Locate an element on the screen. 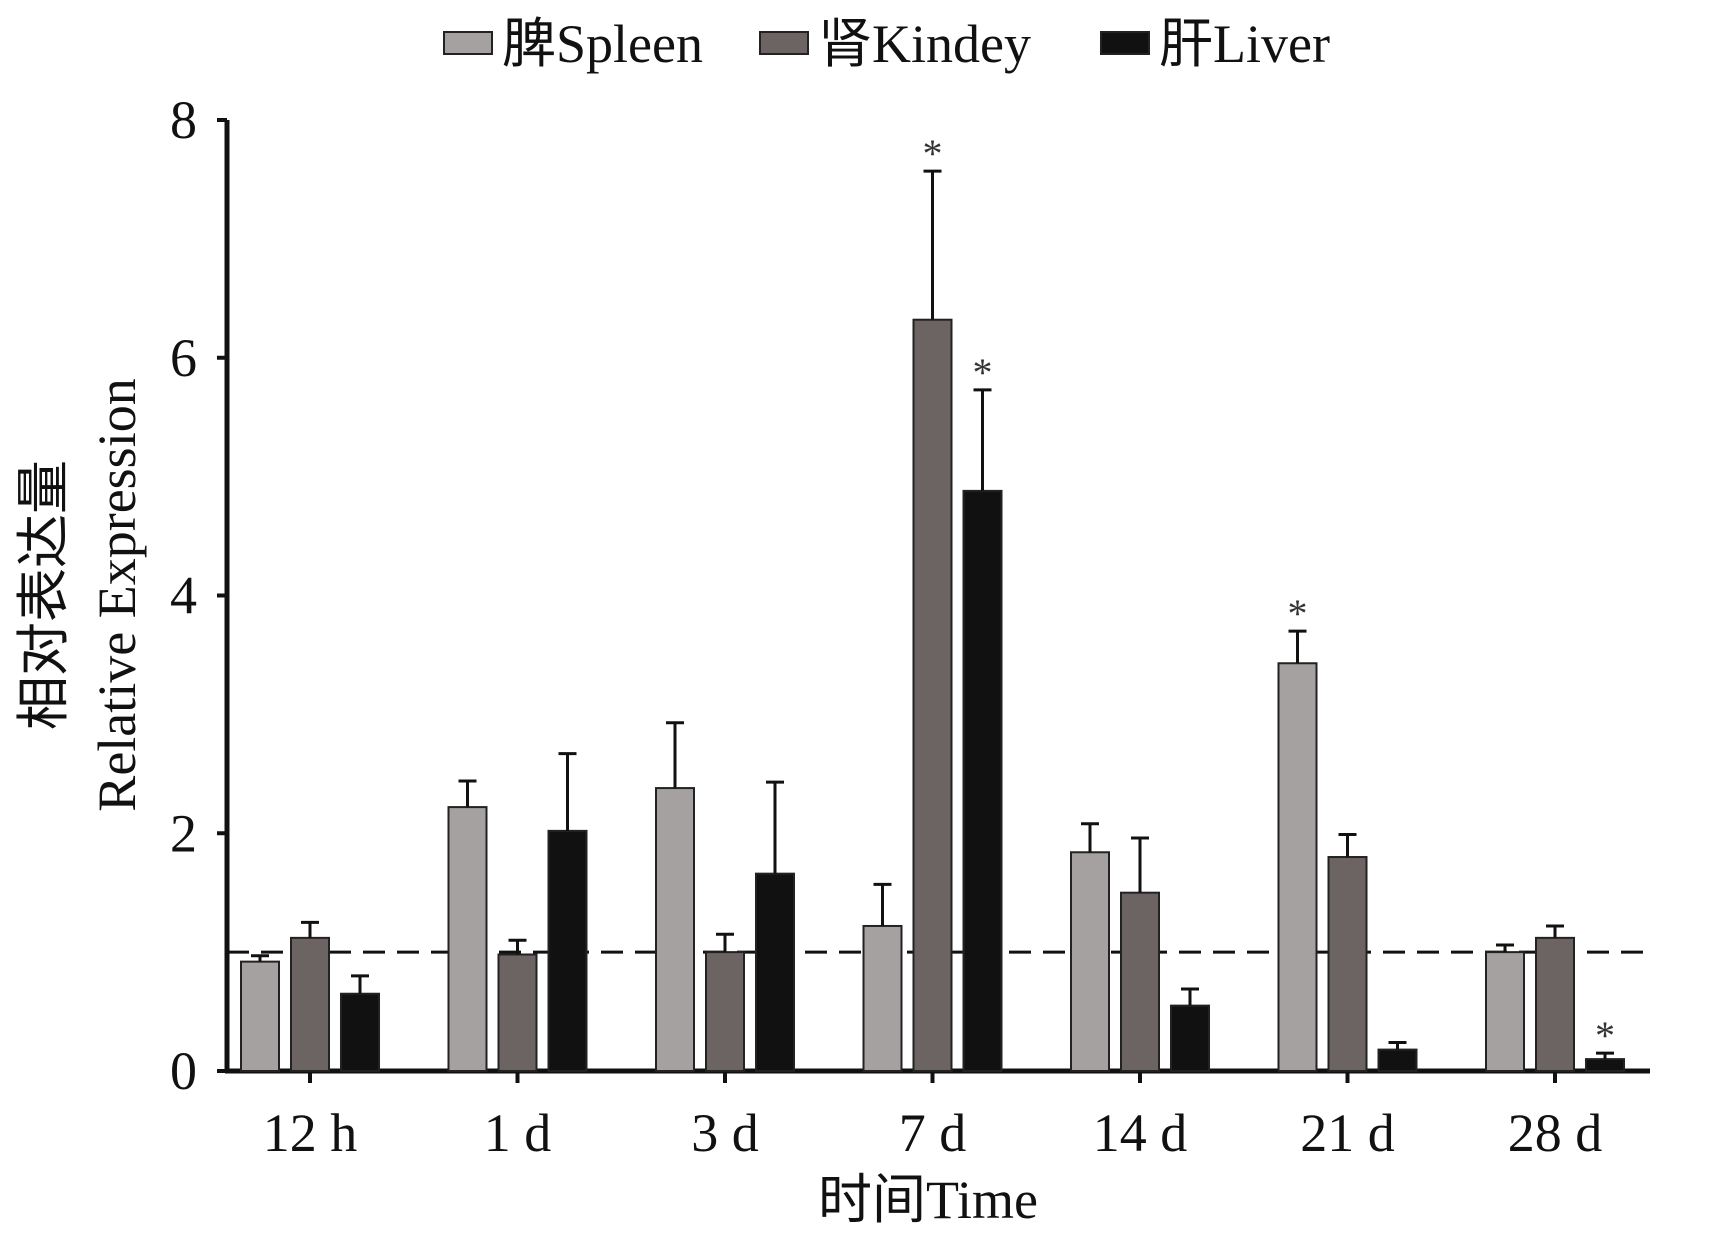 The height and width of the screenshot is (1239, 1724). legend-label: 脾Spleen is located at coordinates (602, 44).